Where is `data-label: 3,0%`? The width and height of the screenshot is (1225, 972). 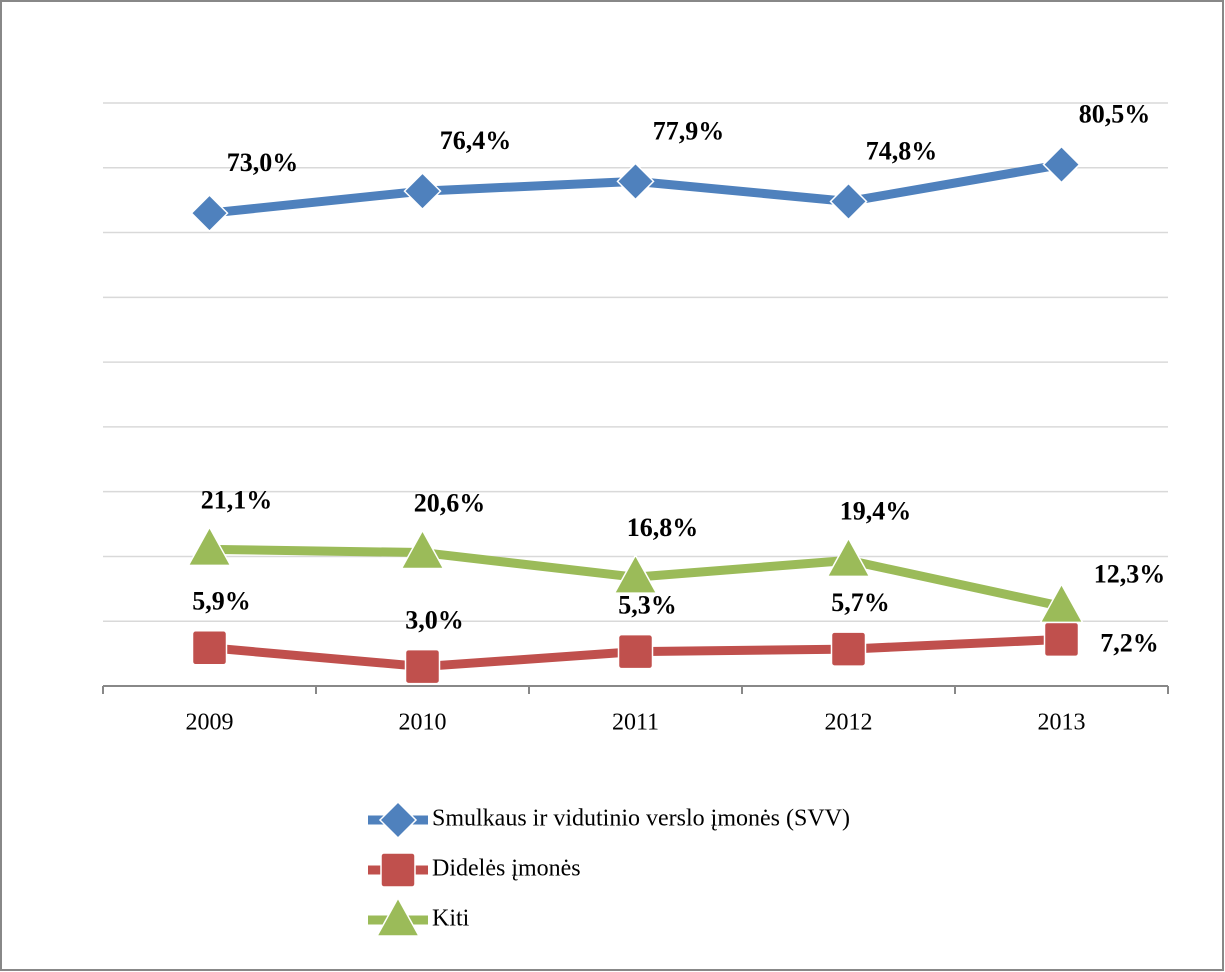 data-label: 3,0% is located at coordinates (434, 620).